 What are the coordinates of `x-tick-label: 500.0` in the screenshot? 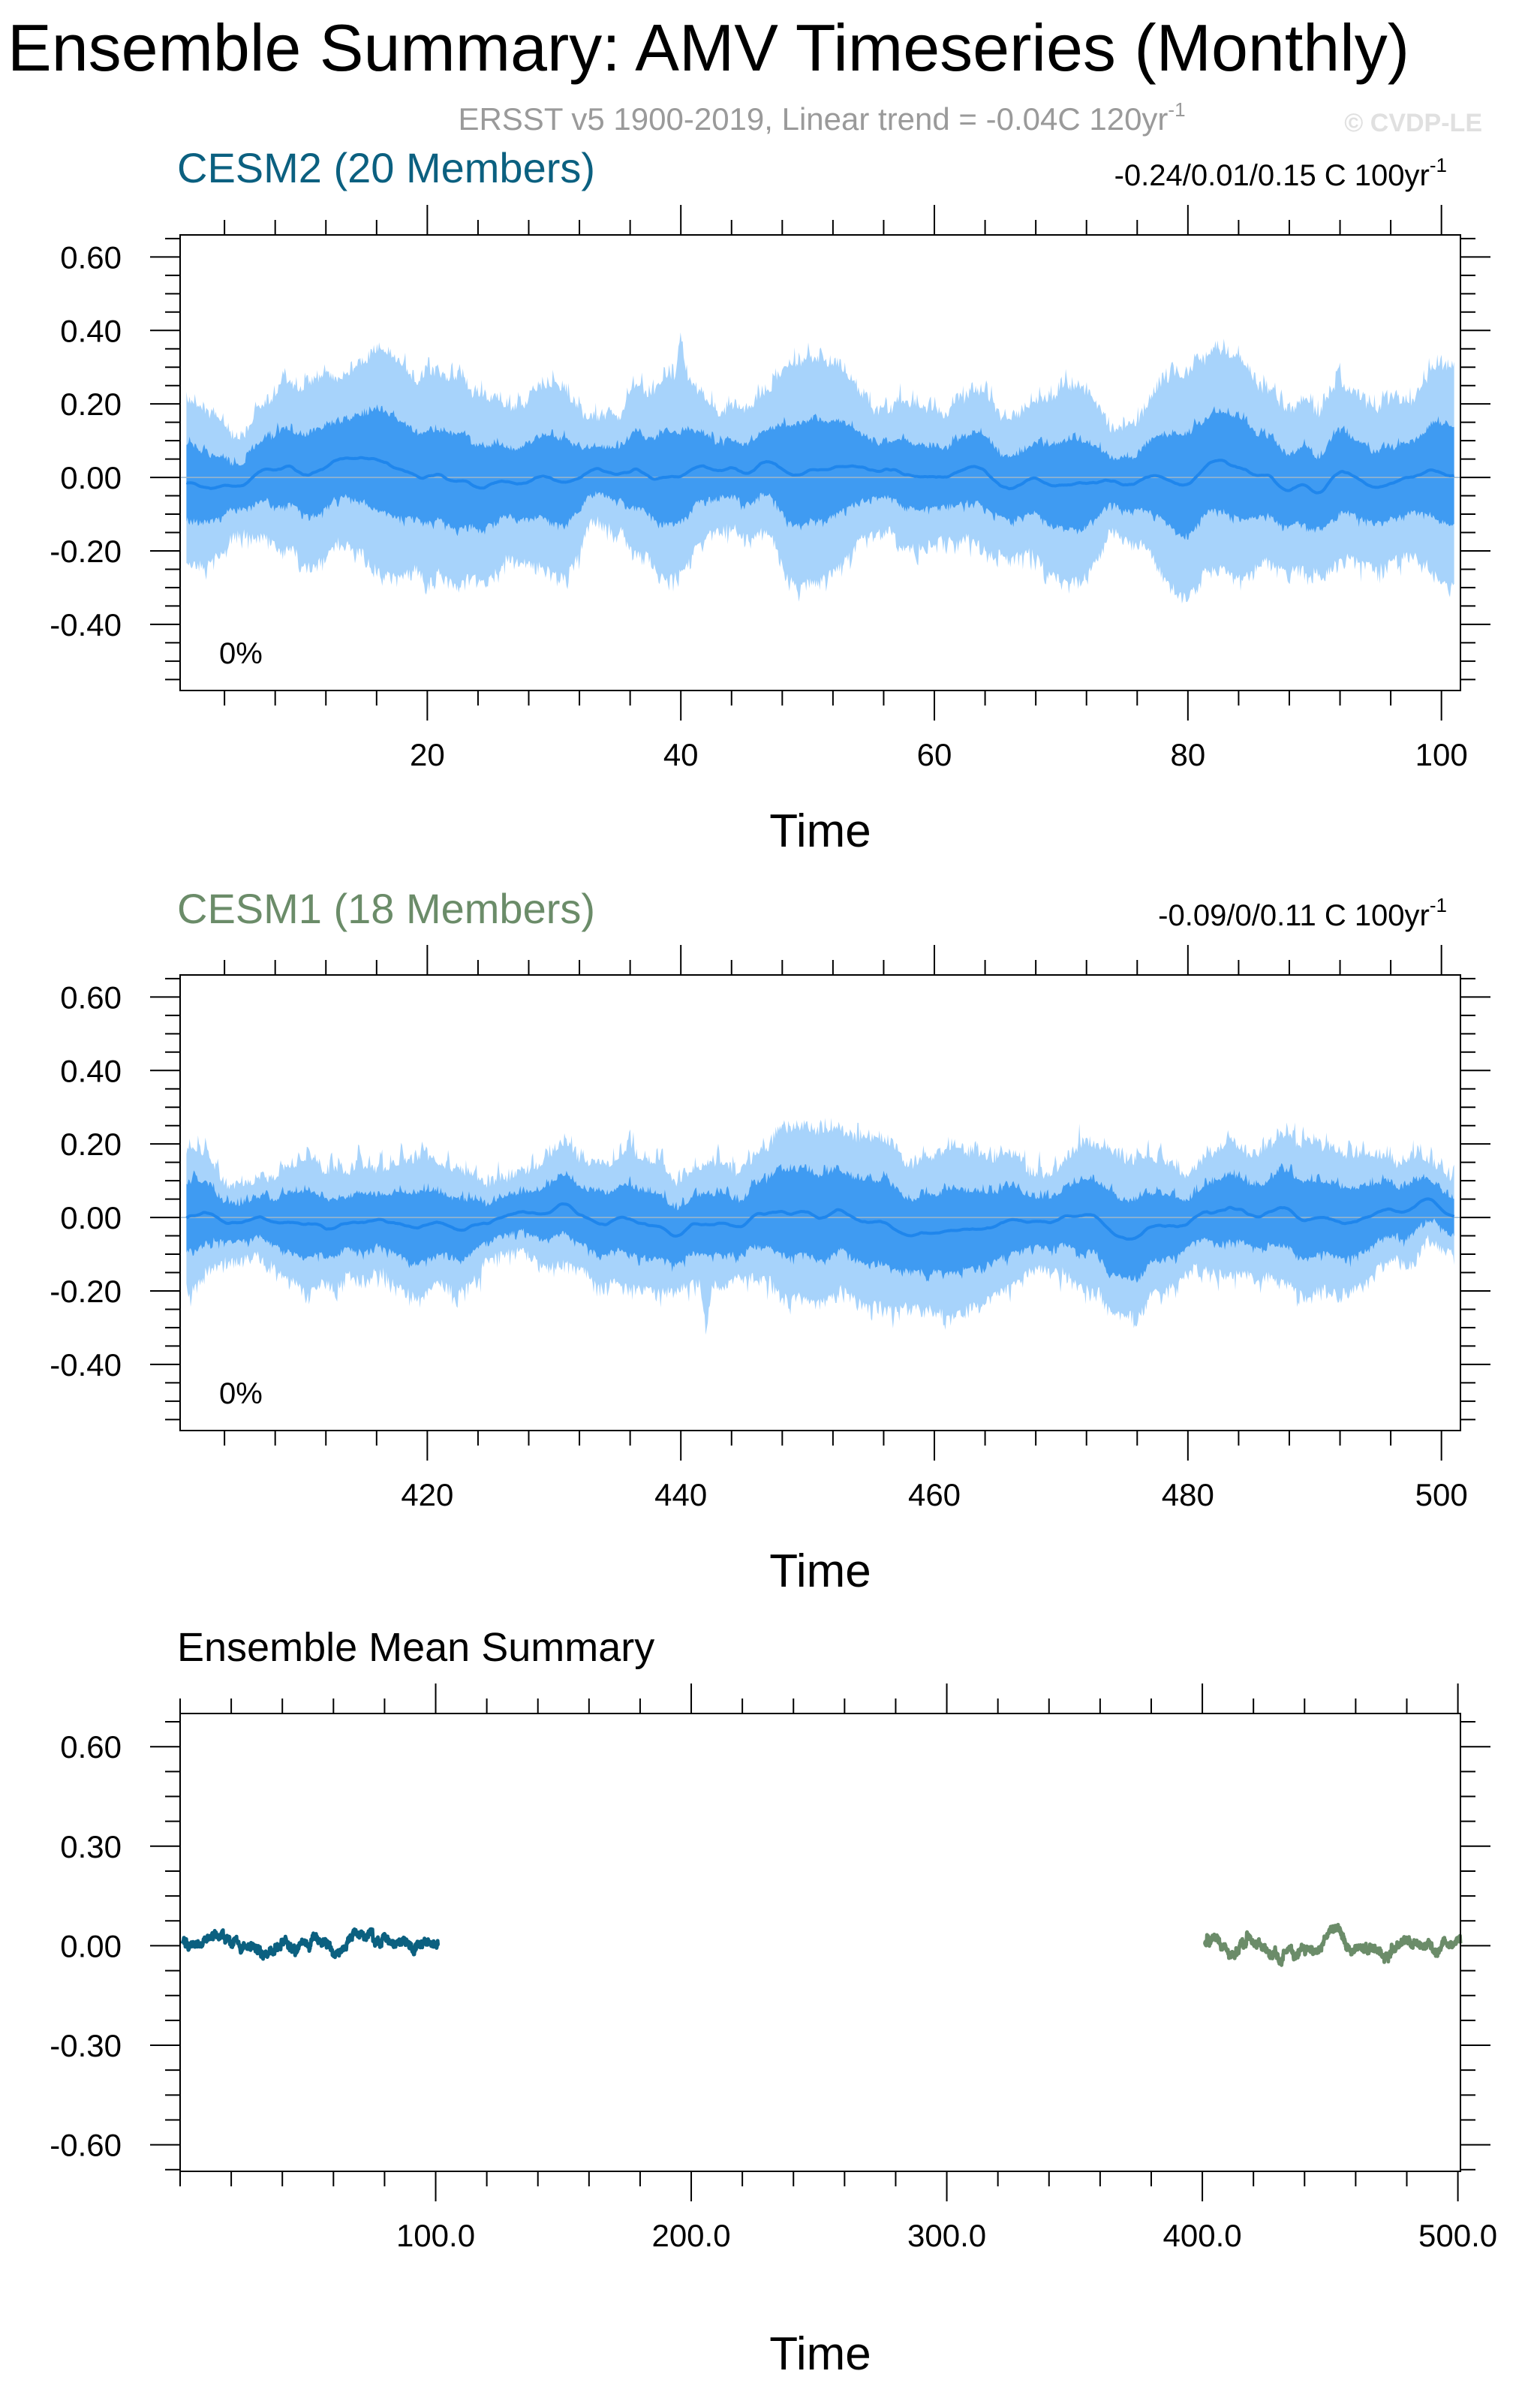 It's located at (1457, 2235).